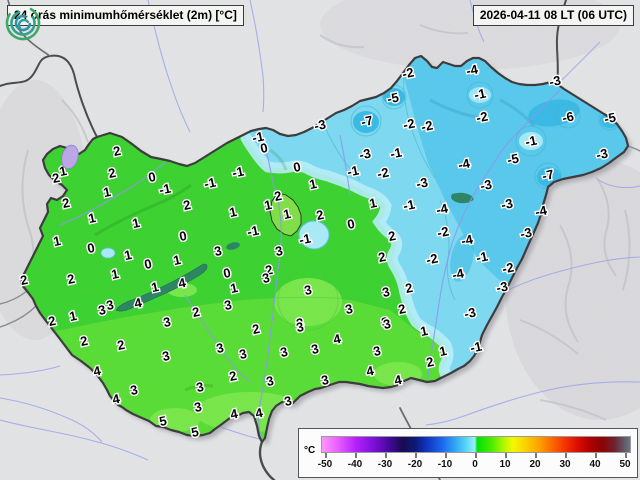  What do you see at coordinates (415, 464) in the screenshot?
I see `legend-tick-label: -20` at bounding box center [415, 464].